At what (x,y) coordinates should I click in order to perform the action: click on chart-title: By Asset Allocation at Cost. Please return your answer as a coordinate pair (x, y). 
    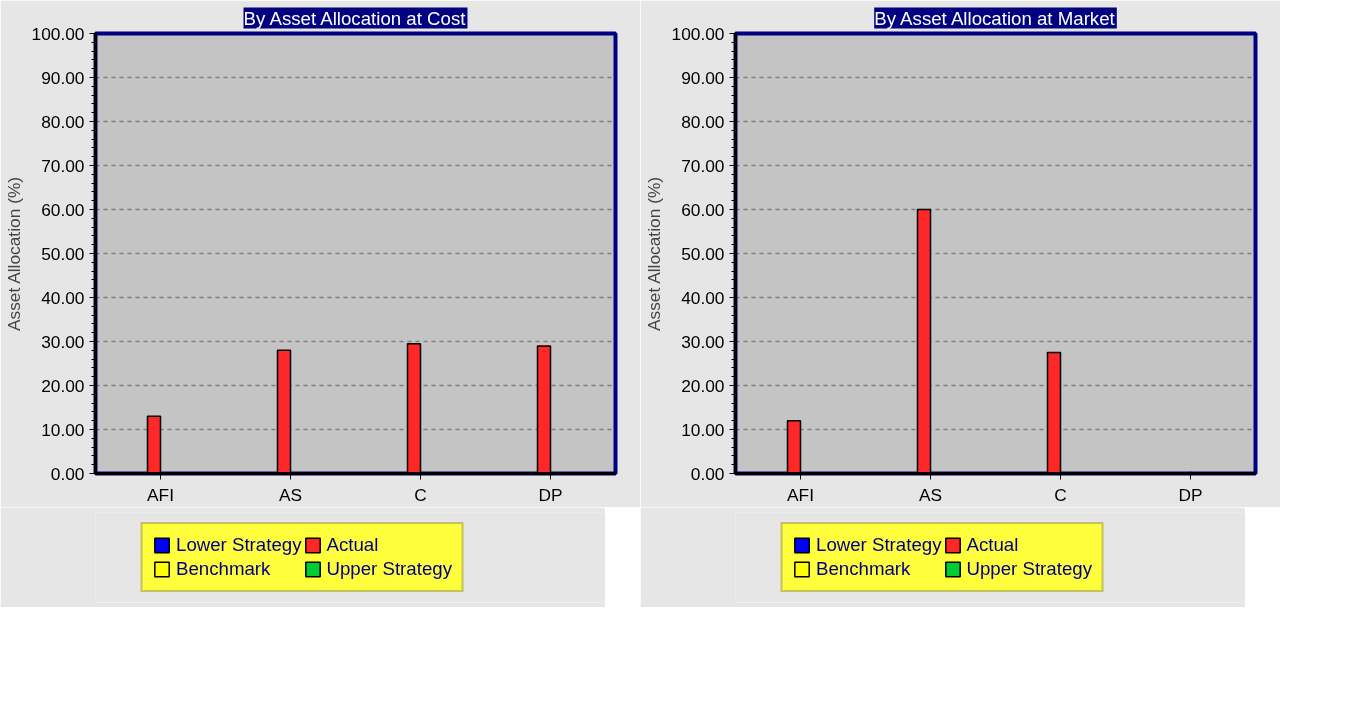
    Looking at the image, I should click on (355, 18).